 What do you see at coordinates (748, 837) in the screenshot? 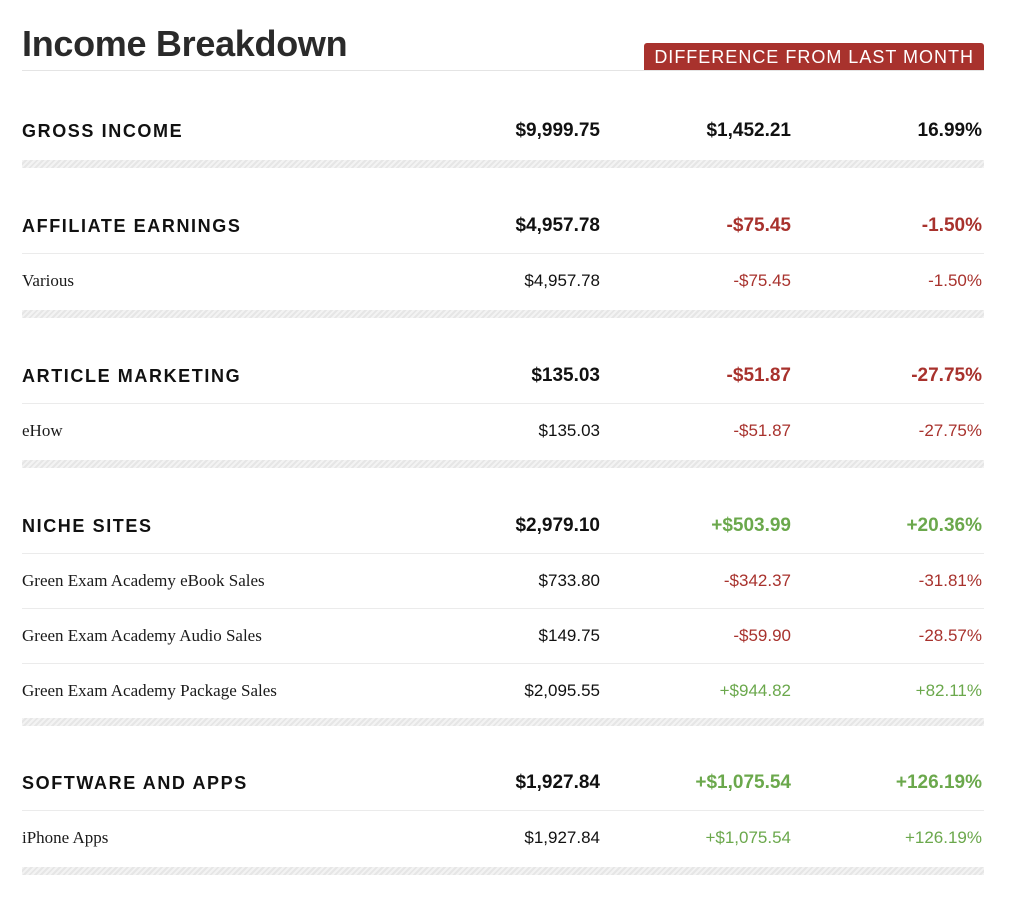
I see `item-diff: +$1,075.54` at bounding box center [748, 837].